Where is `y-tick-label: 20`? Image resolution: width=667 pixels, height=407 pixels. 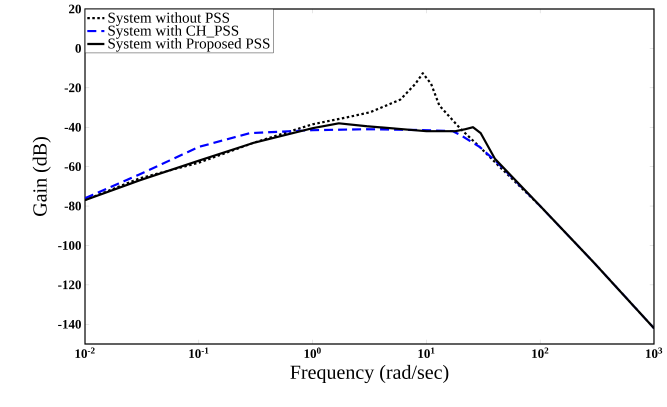
y-tick-label: 20 is located at coordinates (75, 9).